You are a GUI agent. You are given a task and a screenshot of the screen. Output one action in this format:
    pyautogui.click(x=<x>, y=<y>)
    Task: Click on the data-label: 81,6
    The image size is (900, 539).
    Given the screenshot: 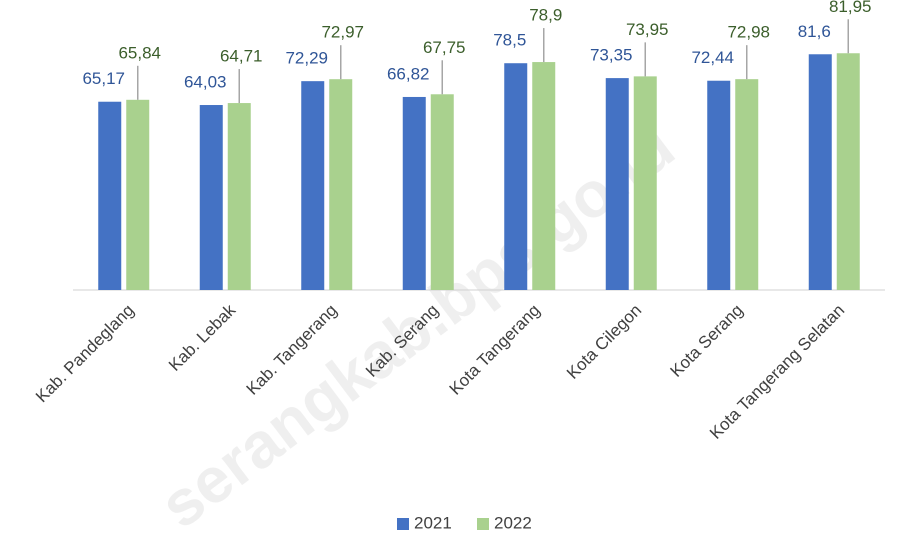 What is the action you would take?
    pyautogui.click(x=814, y=31)
    